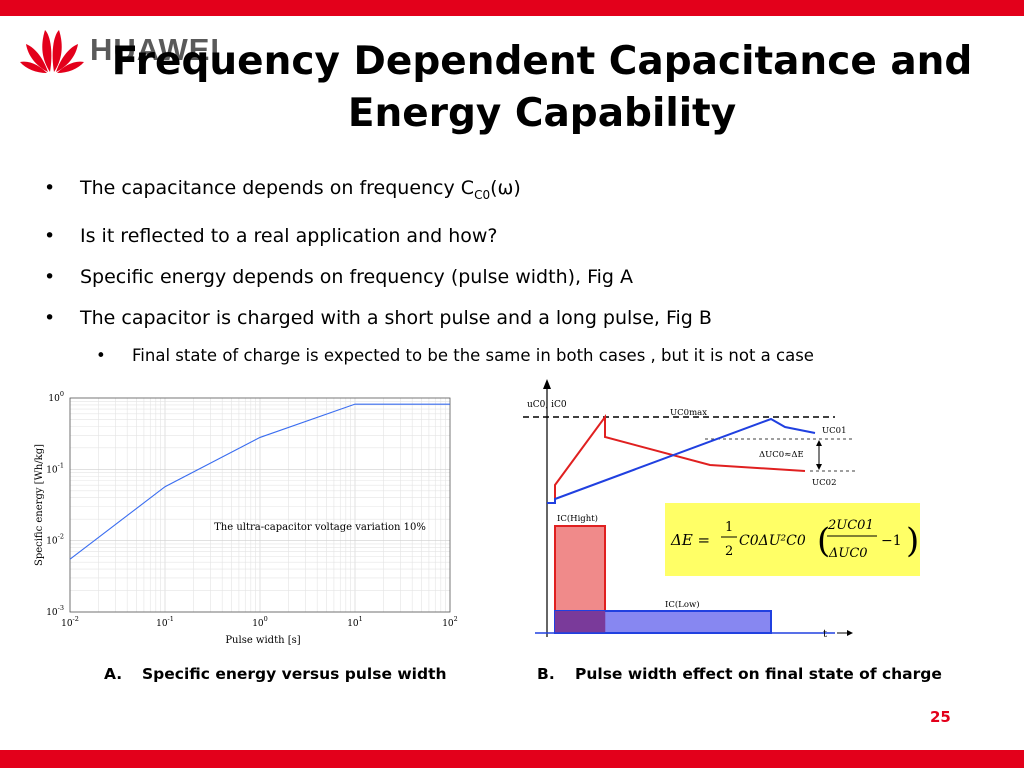 The width and height of the screenshot is (1024, 768). What do you see at coordinates (772, 541) in the screenshot?
I see `formula-mid: C0ΔU²C0` at bounding box center [772, 541].